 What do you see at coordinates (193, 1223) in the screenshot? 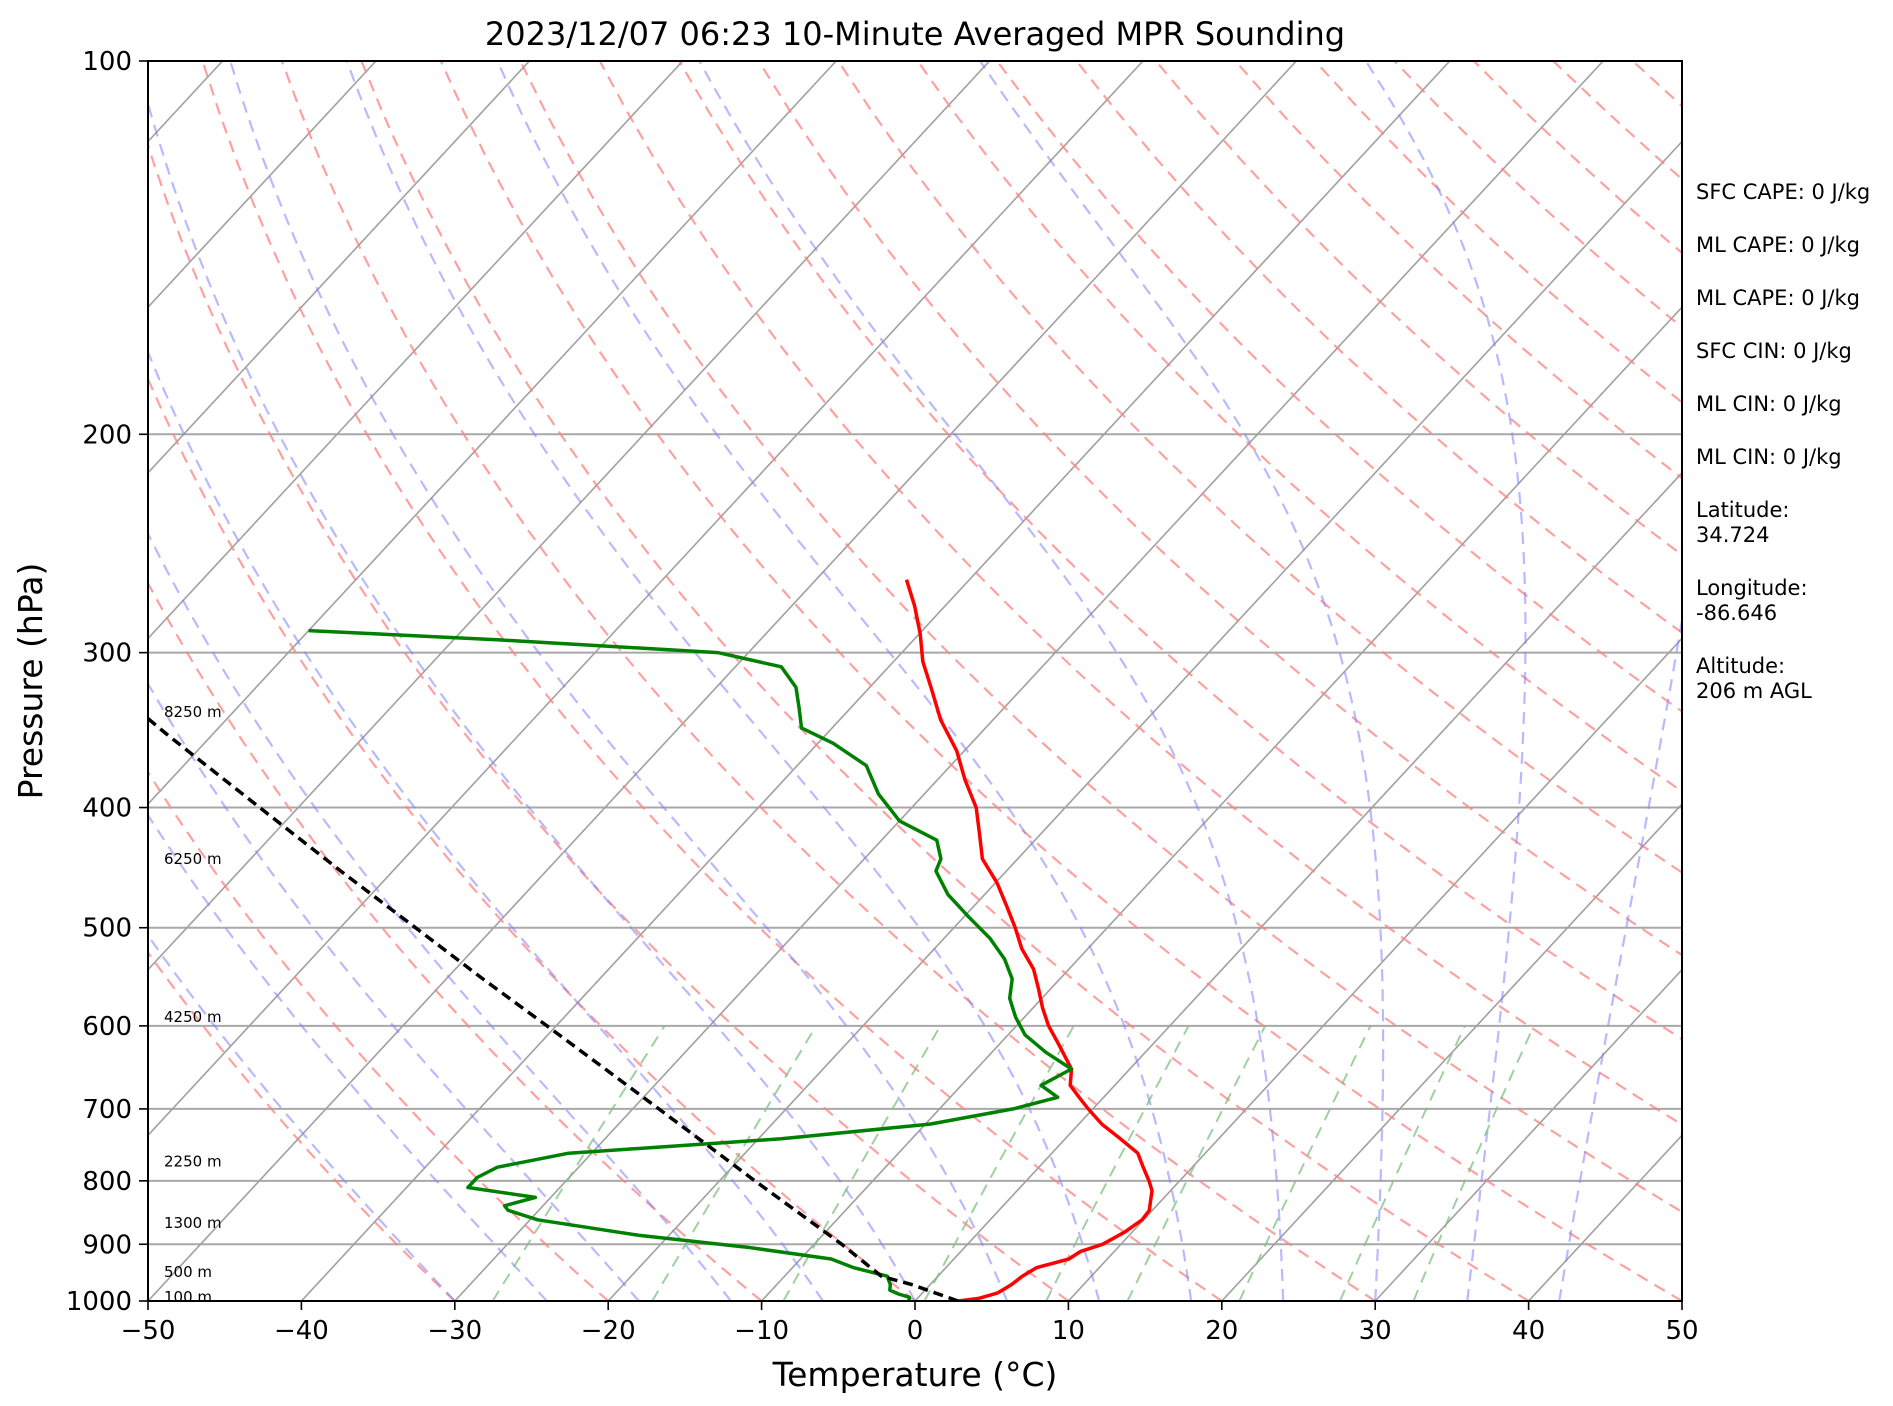
I see `height-label: 1300 m` at bounding box center [193, 1223].